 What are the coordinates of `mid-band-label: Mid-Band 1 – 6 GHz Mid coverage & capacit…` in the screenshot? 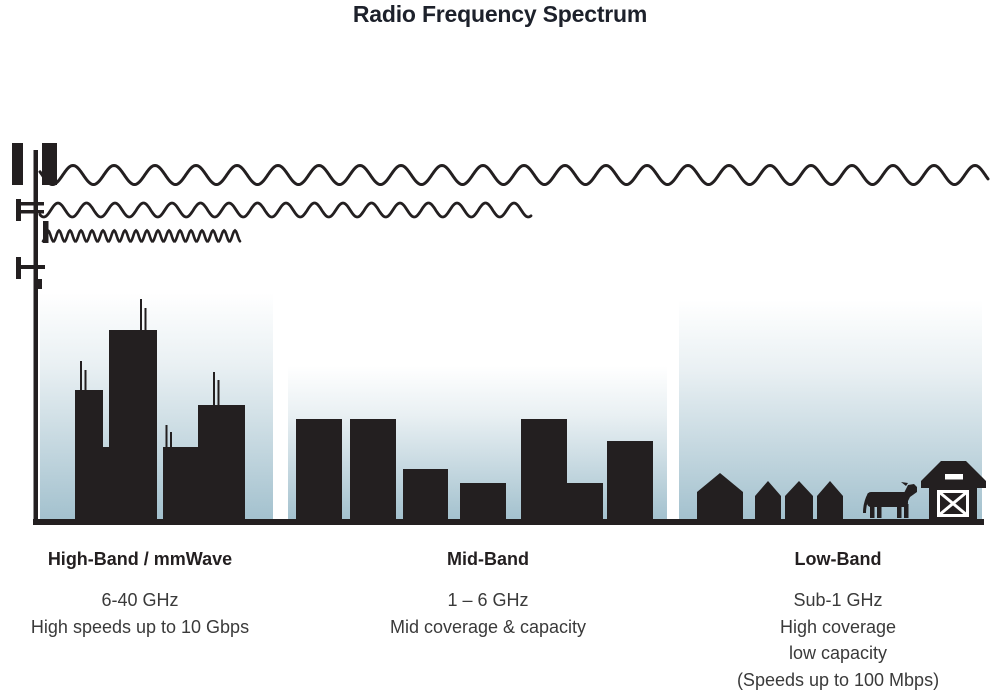 It's located at (488, 594).